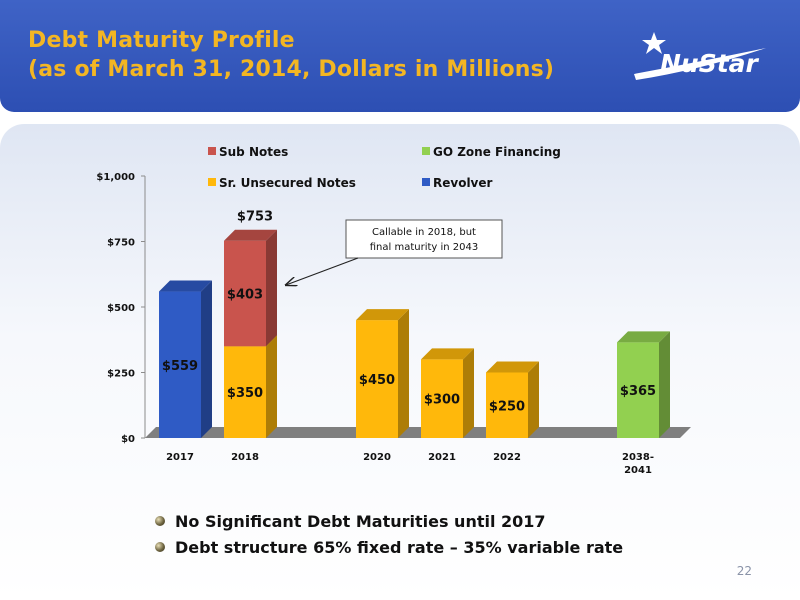 Image resolution: width=800 pixels, height=600 pixels. I want to click on y-tick-label: $1,000, so click(115, 177).